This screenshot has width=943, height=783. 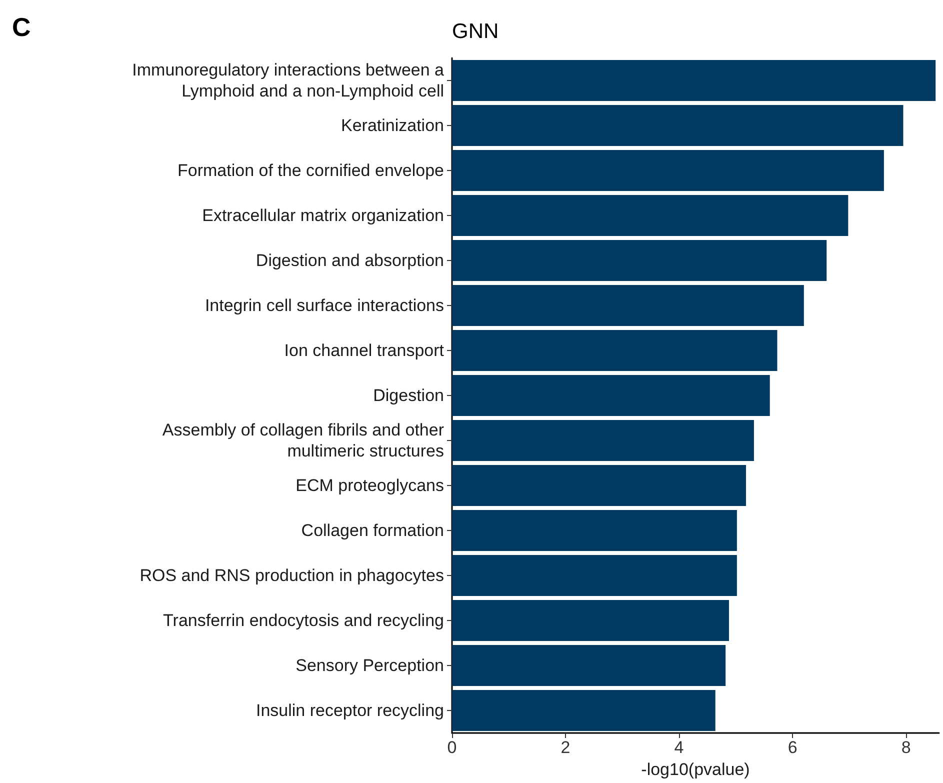 I want to click on x-tick-label: 4, so click(x=679, y=747).